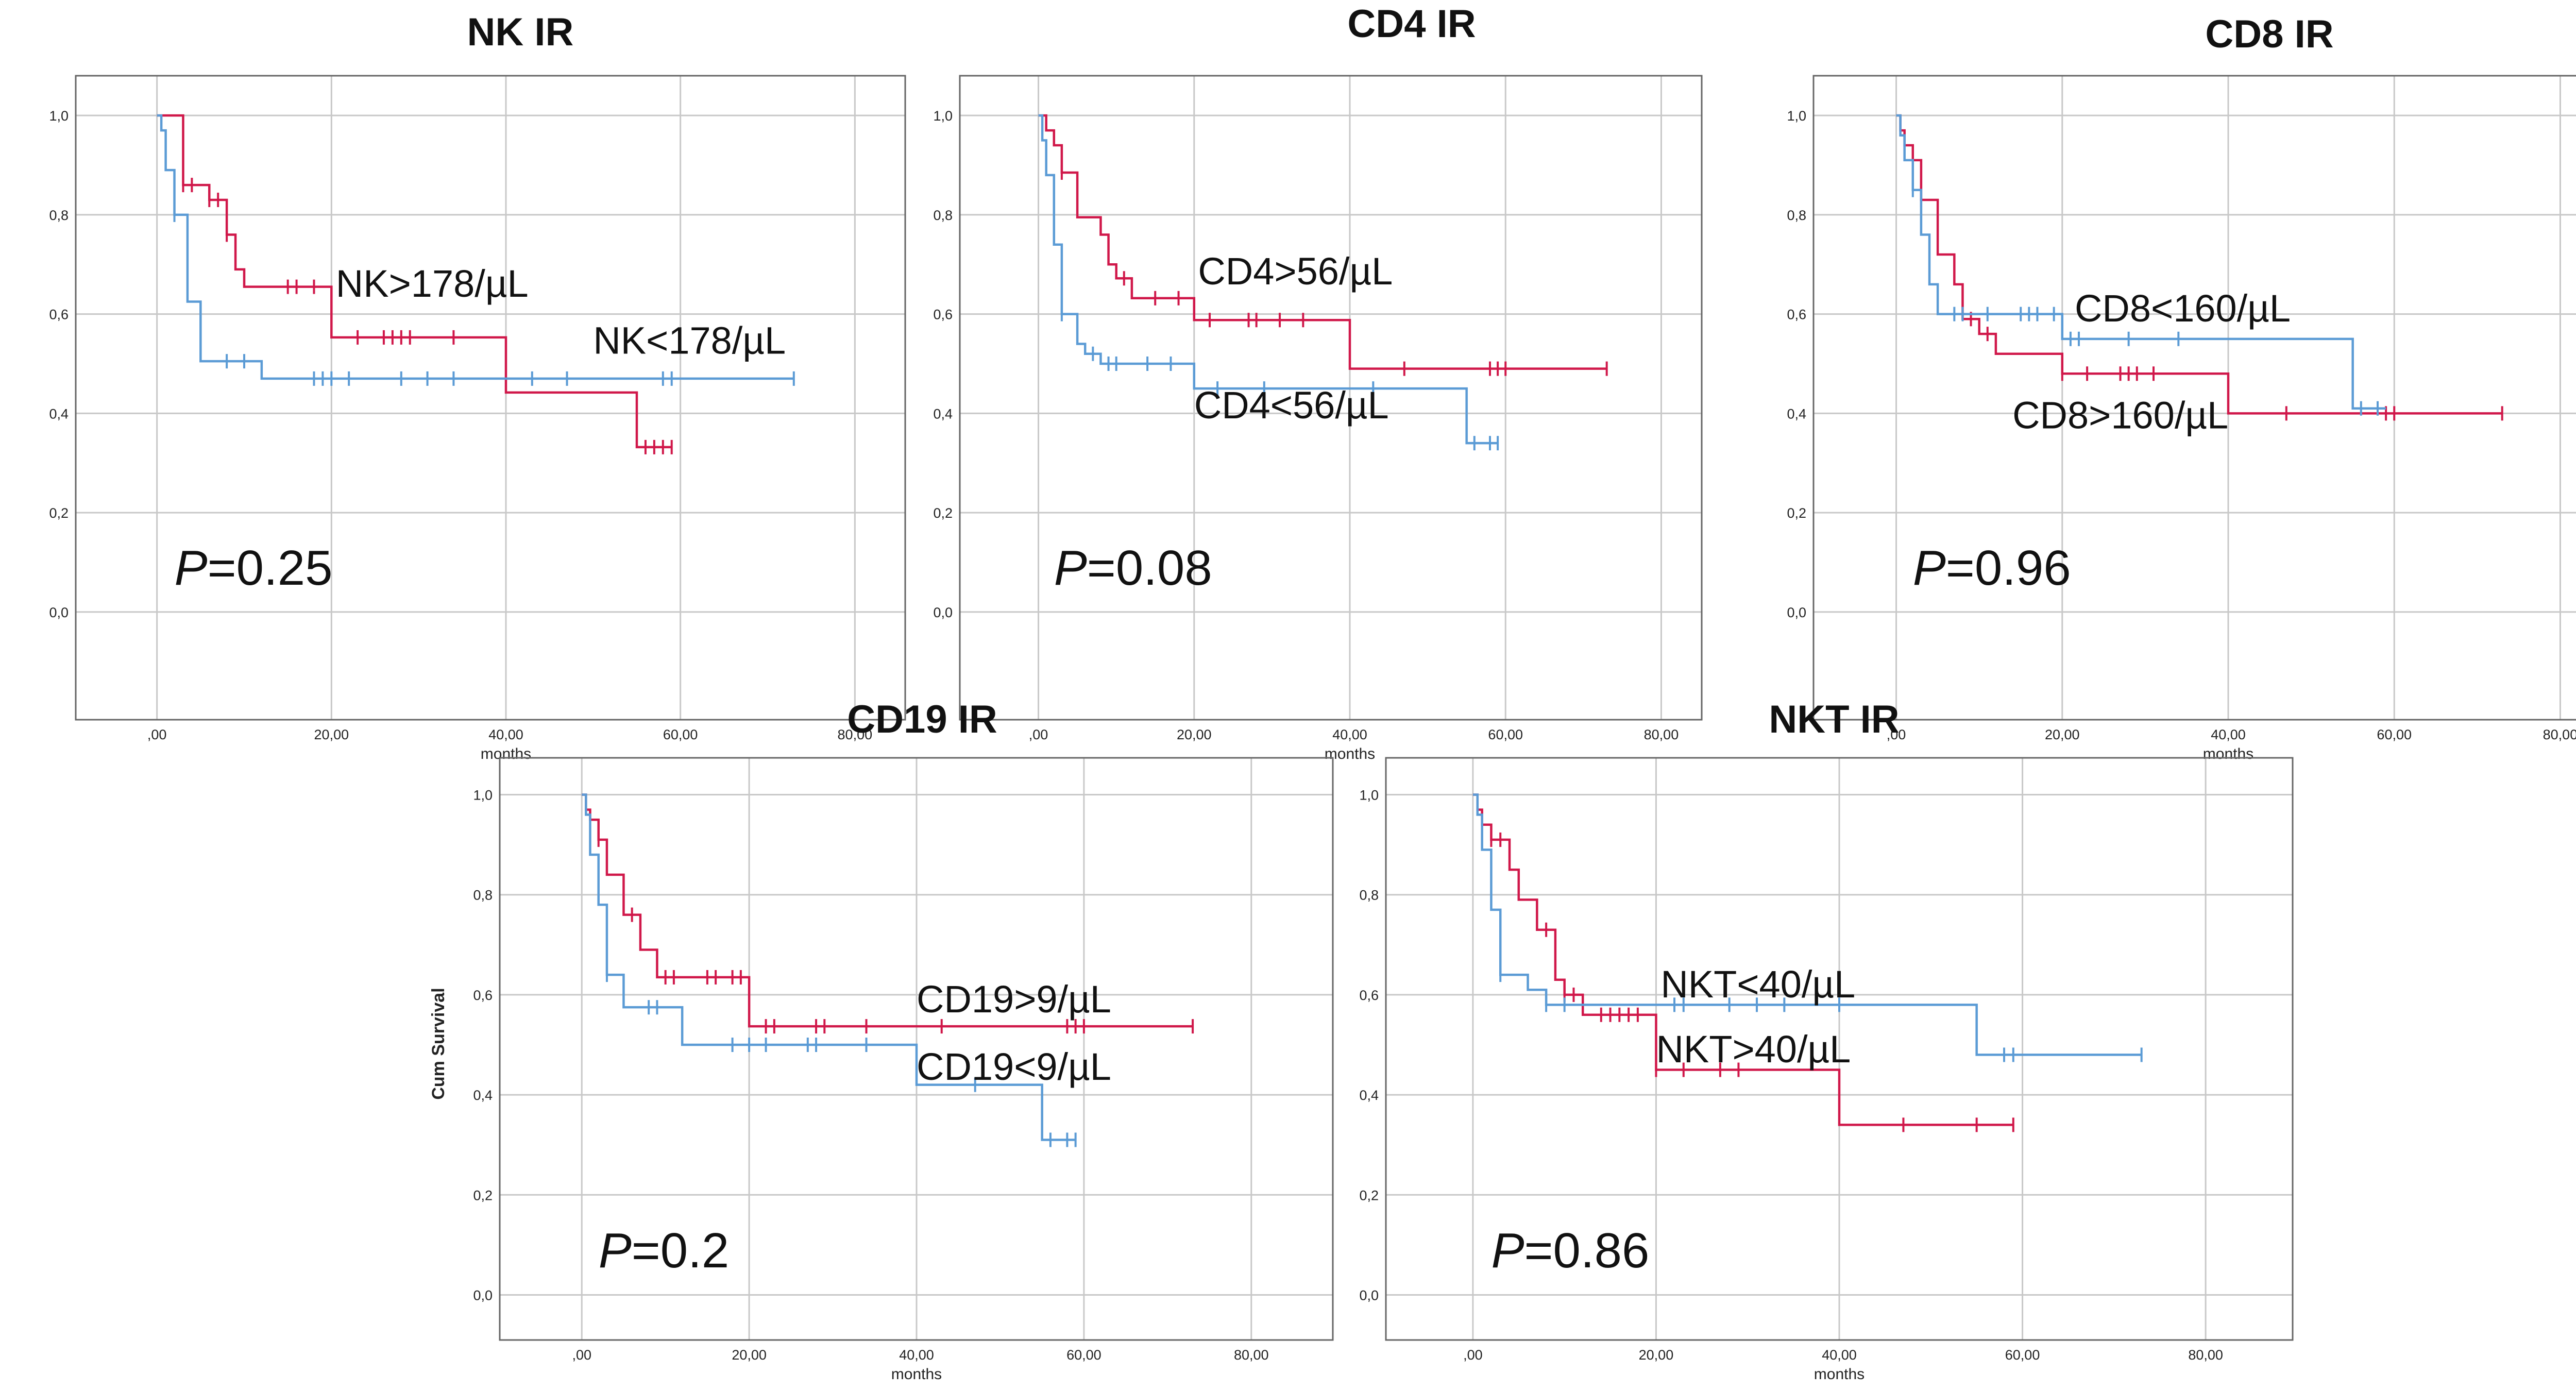  Describe the element at coordinates (1014, 999) in the screenshot. I see `group-label: CD19>9/µL` at that location.